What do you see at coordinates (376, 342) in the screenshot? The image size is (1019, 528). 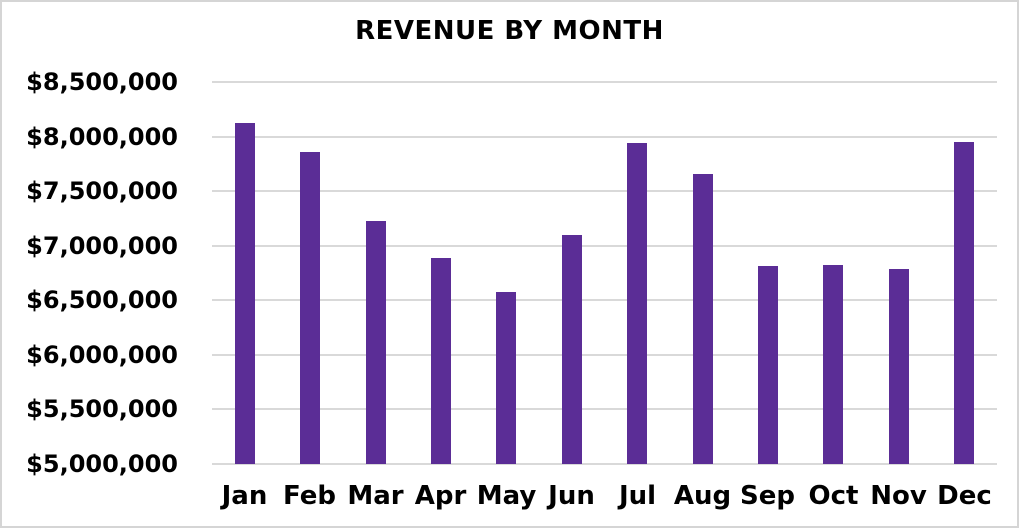 I see `bar-mar` at bounding box center [376, 342].